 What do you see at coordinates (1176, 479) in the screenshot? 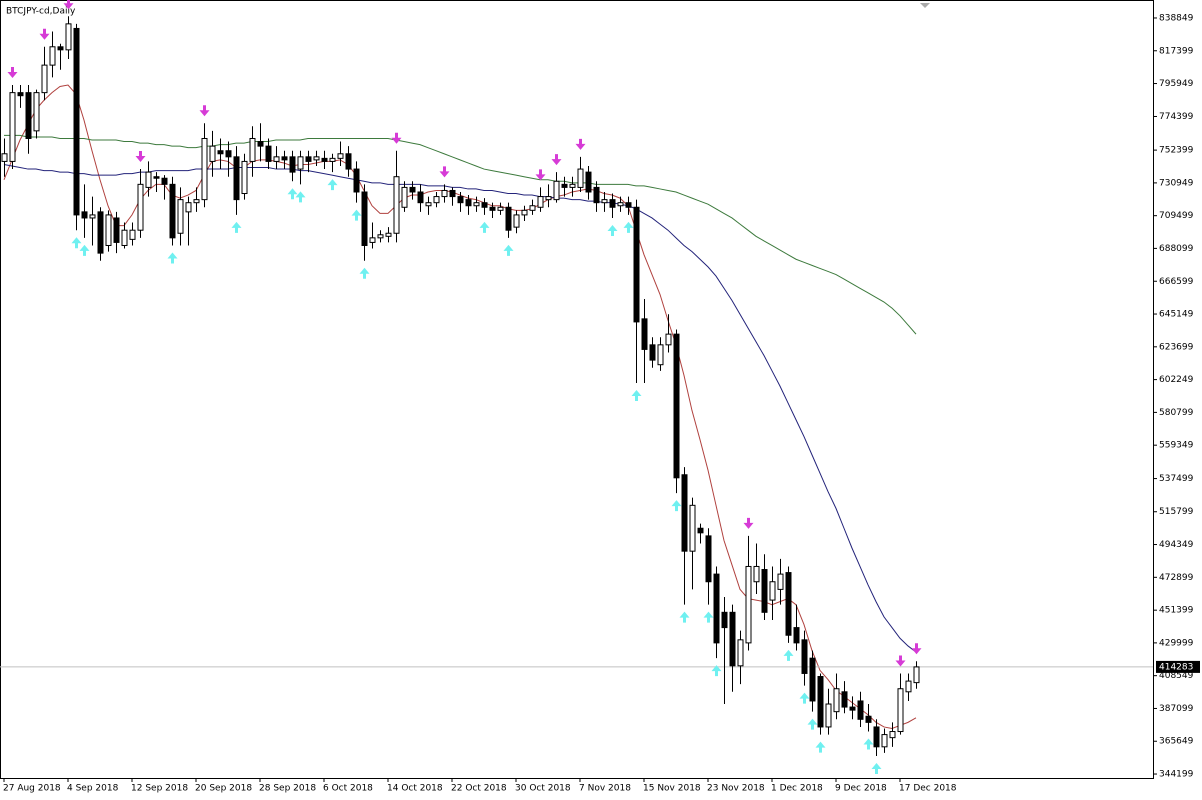
I see `y-tick-label: 537499` at bounding box center [1176, 479].